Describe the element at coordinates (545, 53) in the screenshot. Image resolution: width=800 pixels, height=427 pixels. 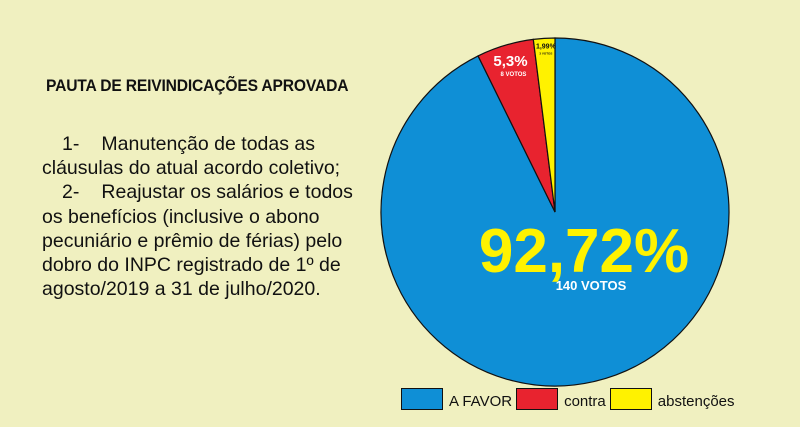
I see `slice-votes-label: 3 VOTOS` at that location.